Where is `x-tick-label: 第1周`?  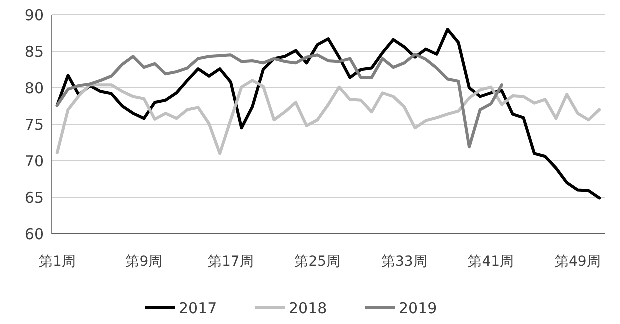 x-tick-label: 第1周 is located at coordinates (57, 262).